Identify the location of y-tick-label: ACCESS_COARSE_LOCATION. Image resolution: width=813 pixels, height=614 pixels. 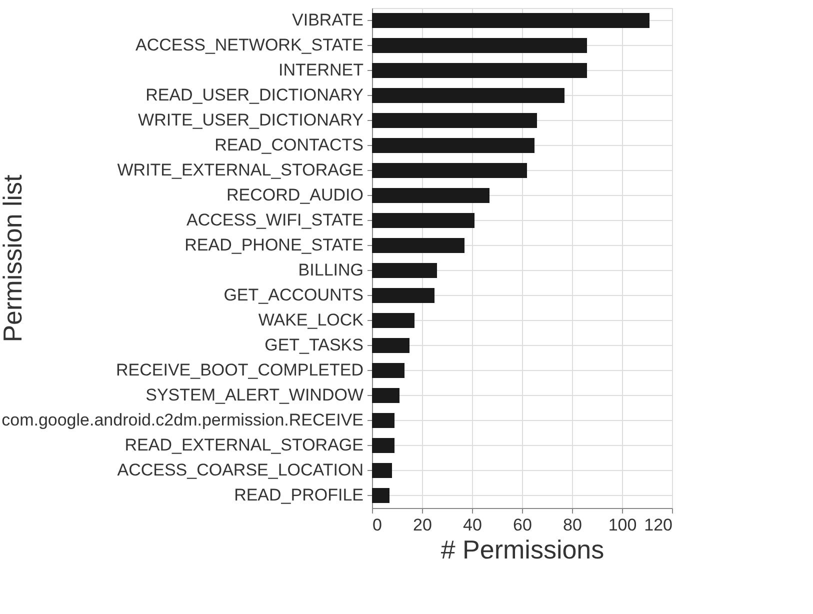
(240, 470).